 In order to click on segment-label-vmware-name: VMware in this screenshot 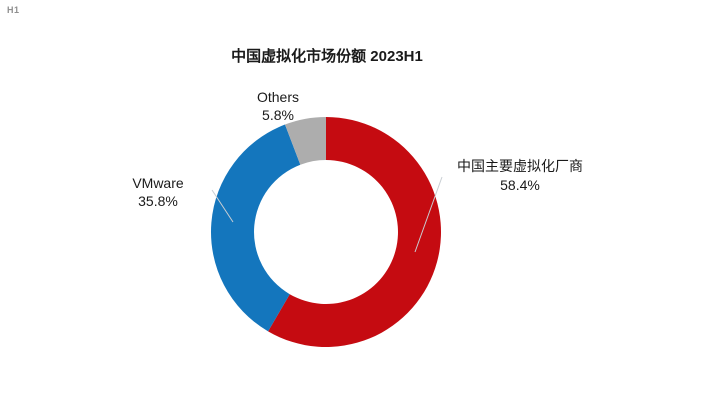, I will do `click(158, 183)`.